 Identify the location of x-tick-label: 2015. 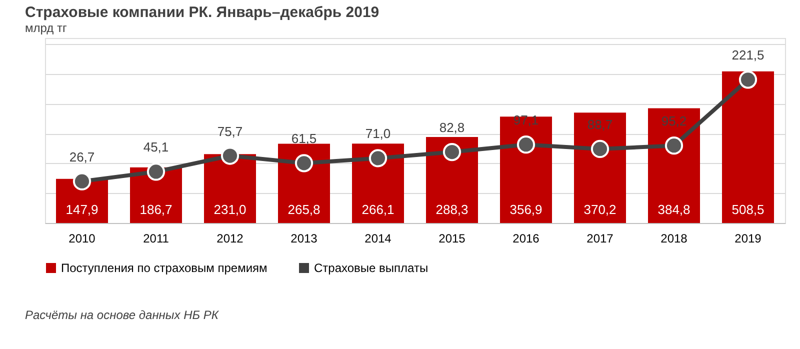
(452, 239).